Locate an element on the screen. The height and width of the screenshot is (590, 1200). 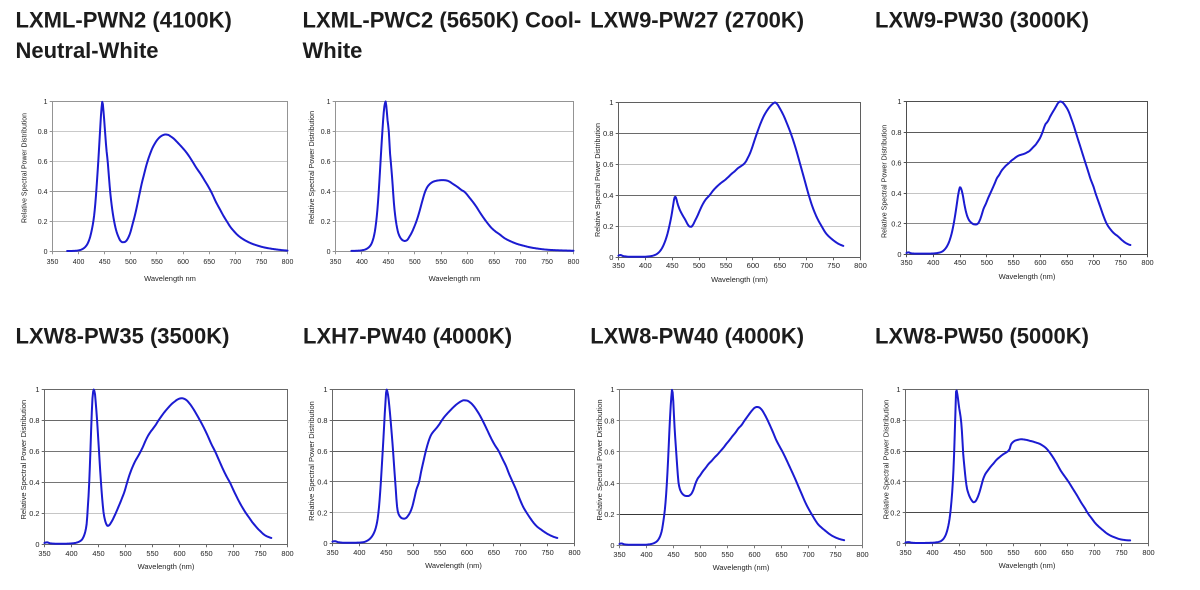
svg-text: LXH7-PW40 (4000K) is located at coordinates (407, 336).